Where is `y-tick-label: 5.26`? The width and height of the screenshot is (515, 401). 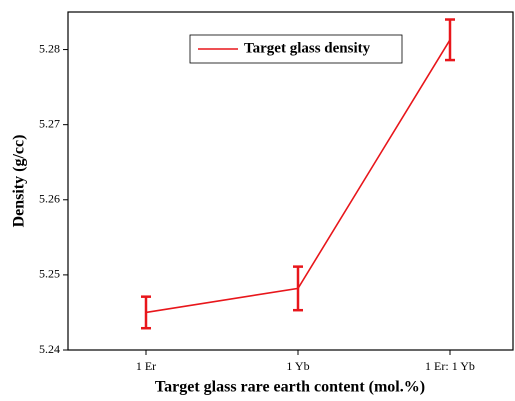 y-tick-label: 5.26 is located at coordinates (49, 199).